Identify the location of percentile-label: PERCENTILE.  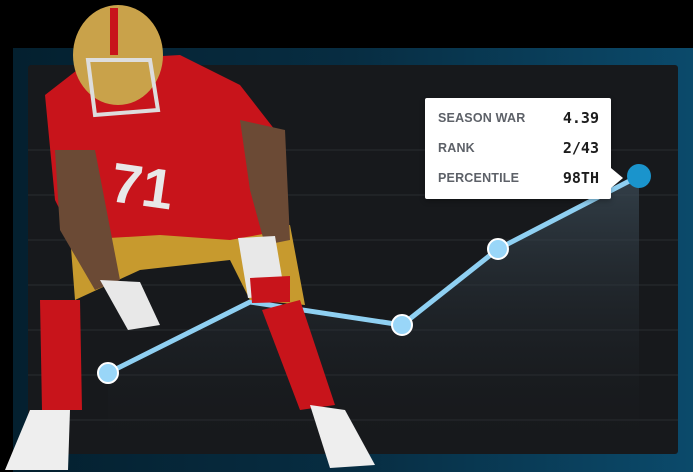
(479, 178).